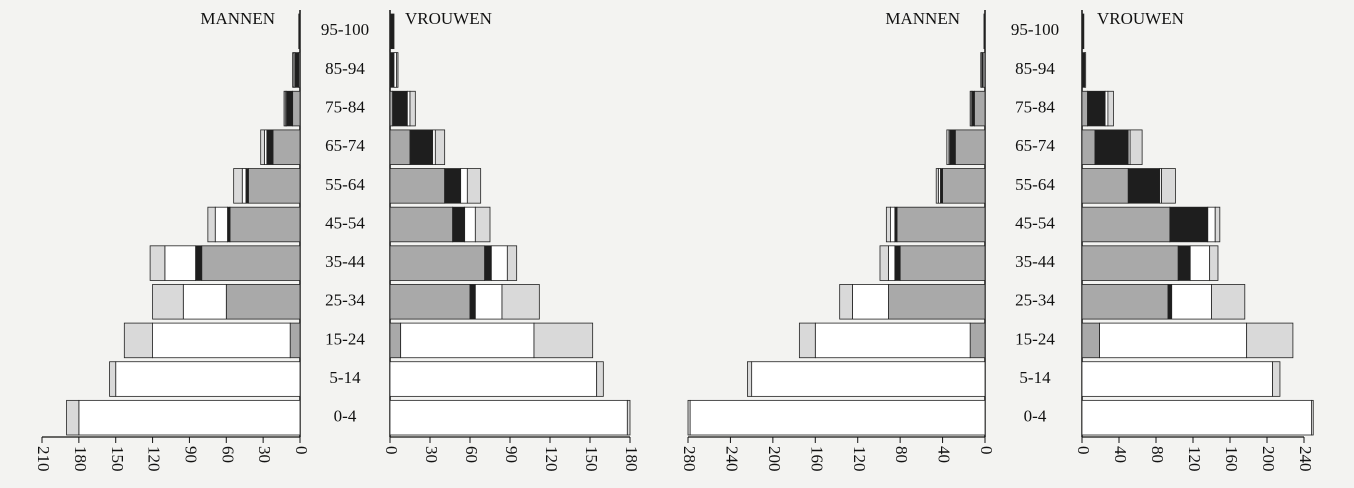 Image resolution: width=1354 pixels, height=488 pixels. I want to click on age-label: 85-94, so click(345, 68).